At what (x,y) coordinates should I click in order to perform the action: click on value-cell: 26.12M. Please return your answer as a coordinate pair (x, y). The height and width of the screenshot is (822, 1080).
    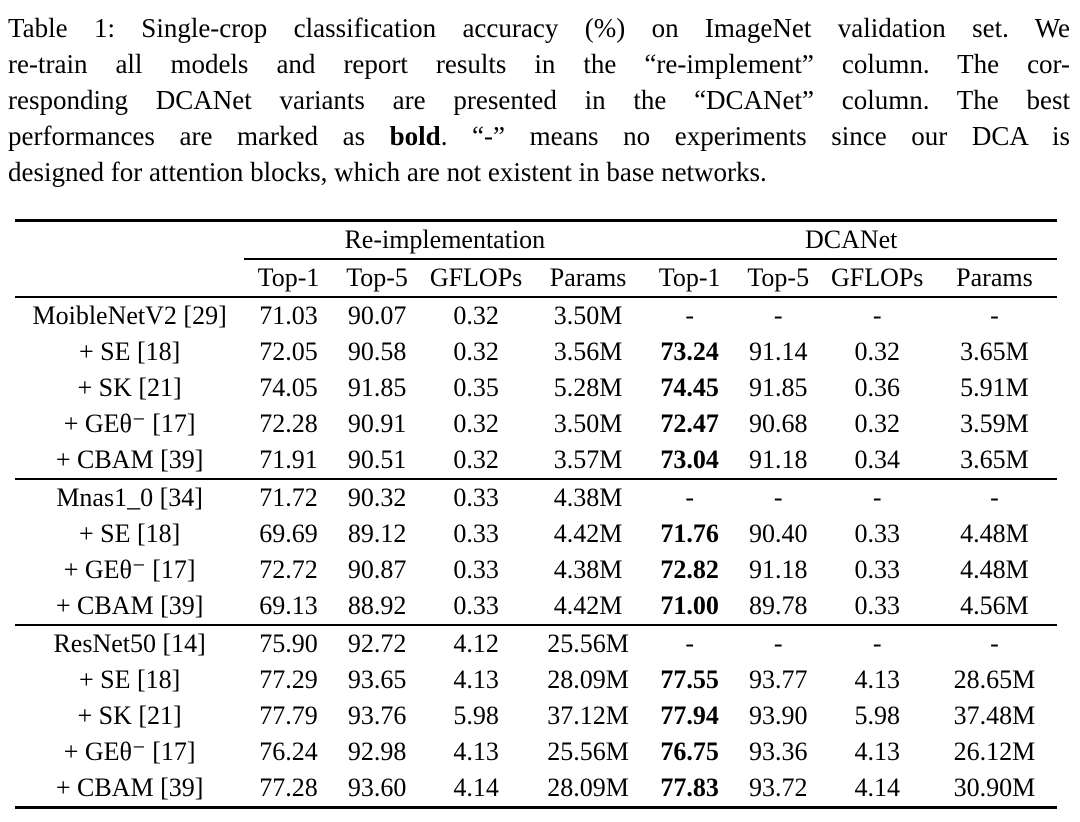
    Looking at the image, I should click on (994, 751).